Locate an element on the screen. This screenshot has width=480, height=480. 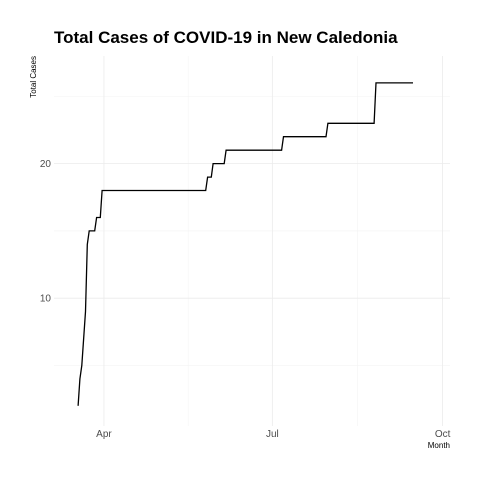
y-axis-ticks: 10 20 is located at coordinates (46, 232).